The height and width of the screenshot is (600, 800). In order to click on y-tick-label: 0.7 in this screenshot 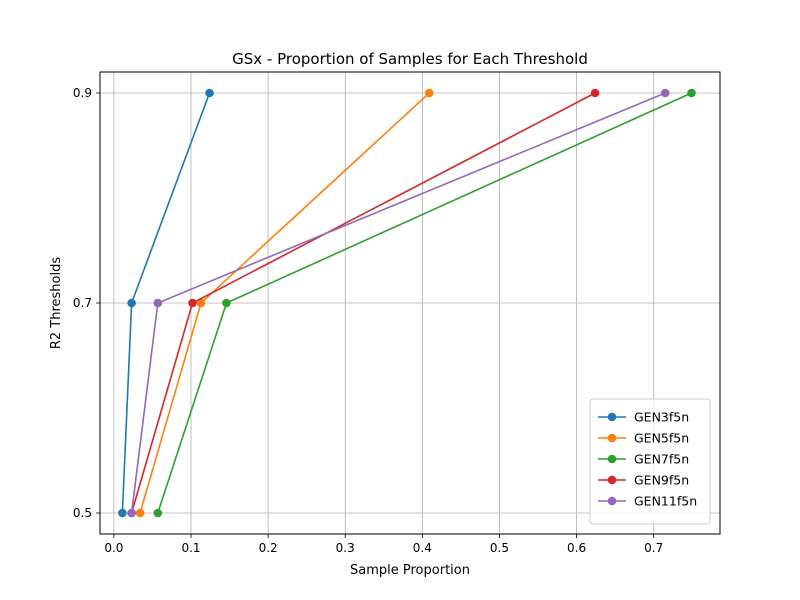, I will do `click(82, 303)`.